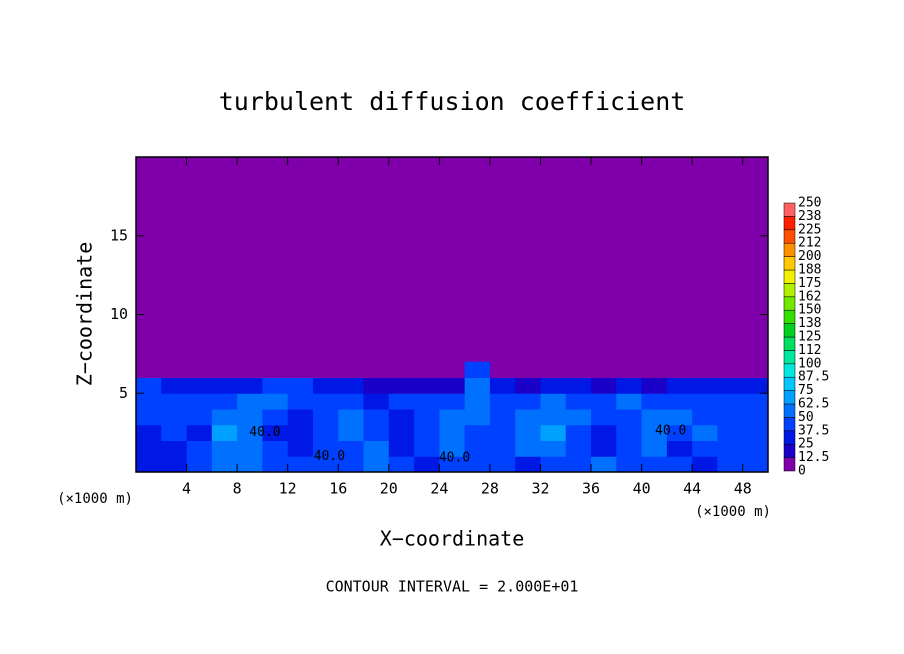 This screenshot has height=654, width=904. Describe the element at coordinates (452, 101) in the screenshot. I see `chart-title: turbulent diffusion coefficient` at that location.